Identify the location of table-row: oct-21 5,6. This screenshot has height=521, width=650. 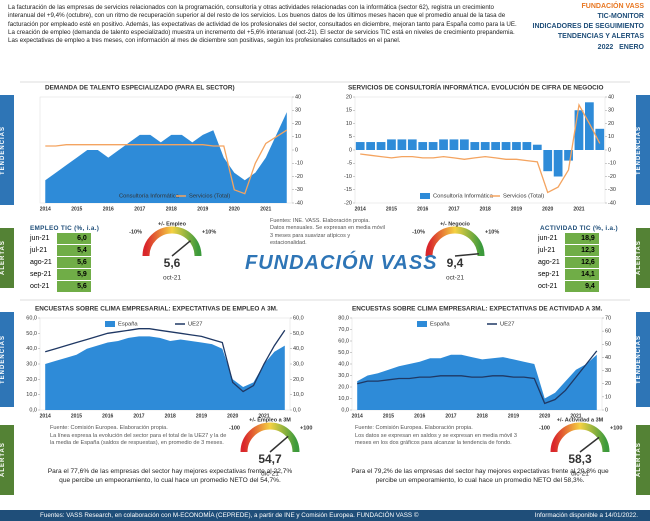
(59, 286).